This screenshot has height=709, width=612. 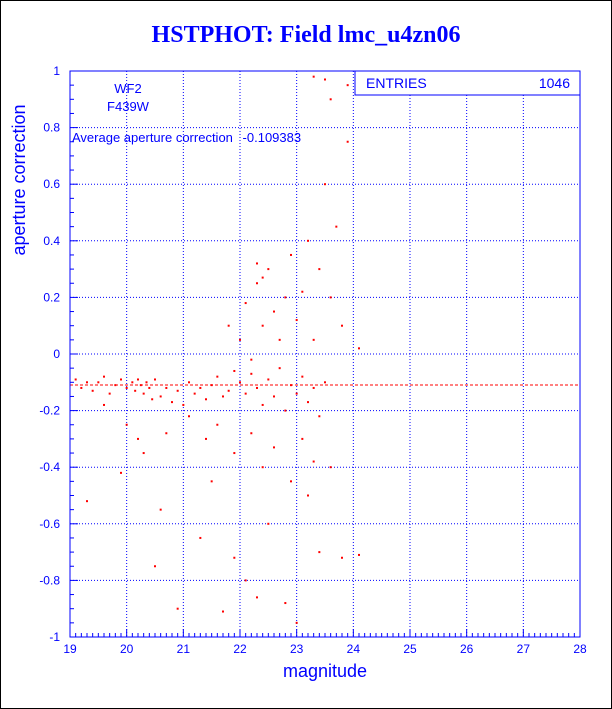 What do you see at coordinates (272, 137) in the screenshot?
I see `average-annotation-value: -0.109383` at bounding box center [272, 137].